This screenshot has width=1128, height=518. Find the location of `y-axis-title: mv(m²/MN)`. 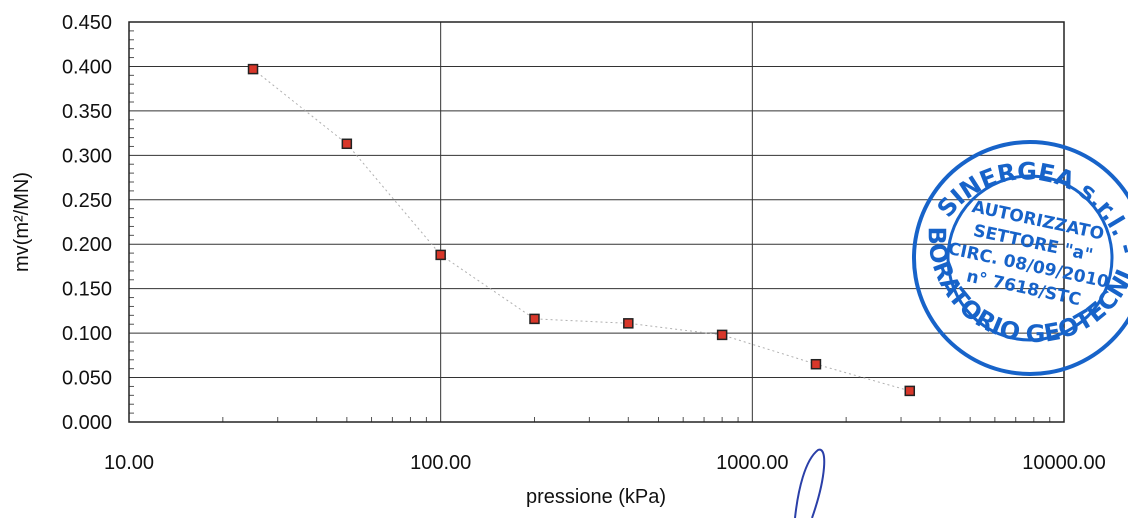

y-axis-title: mv(m²/MN) is located at coordinates (22, 222).